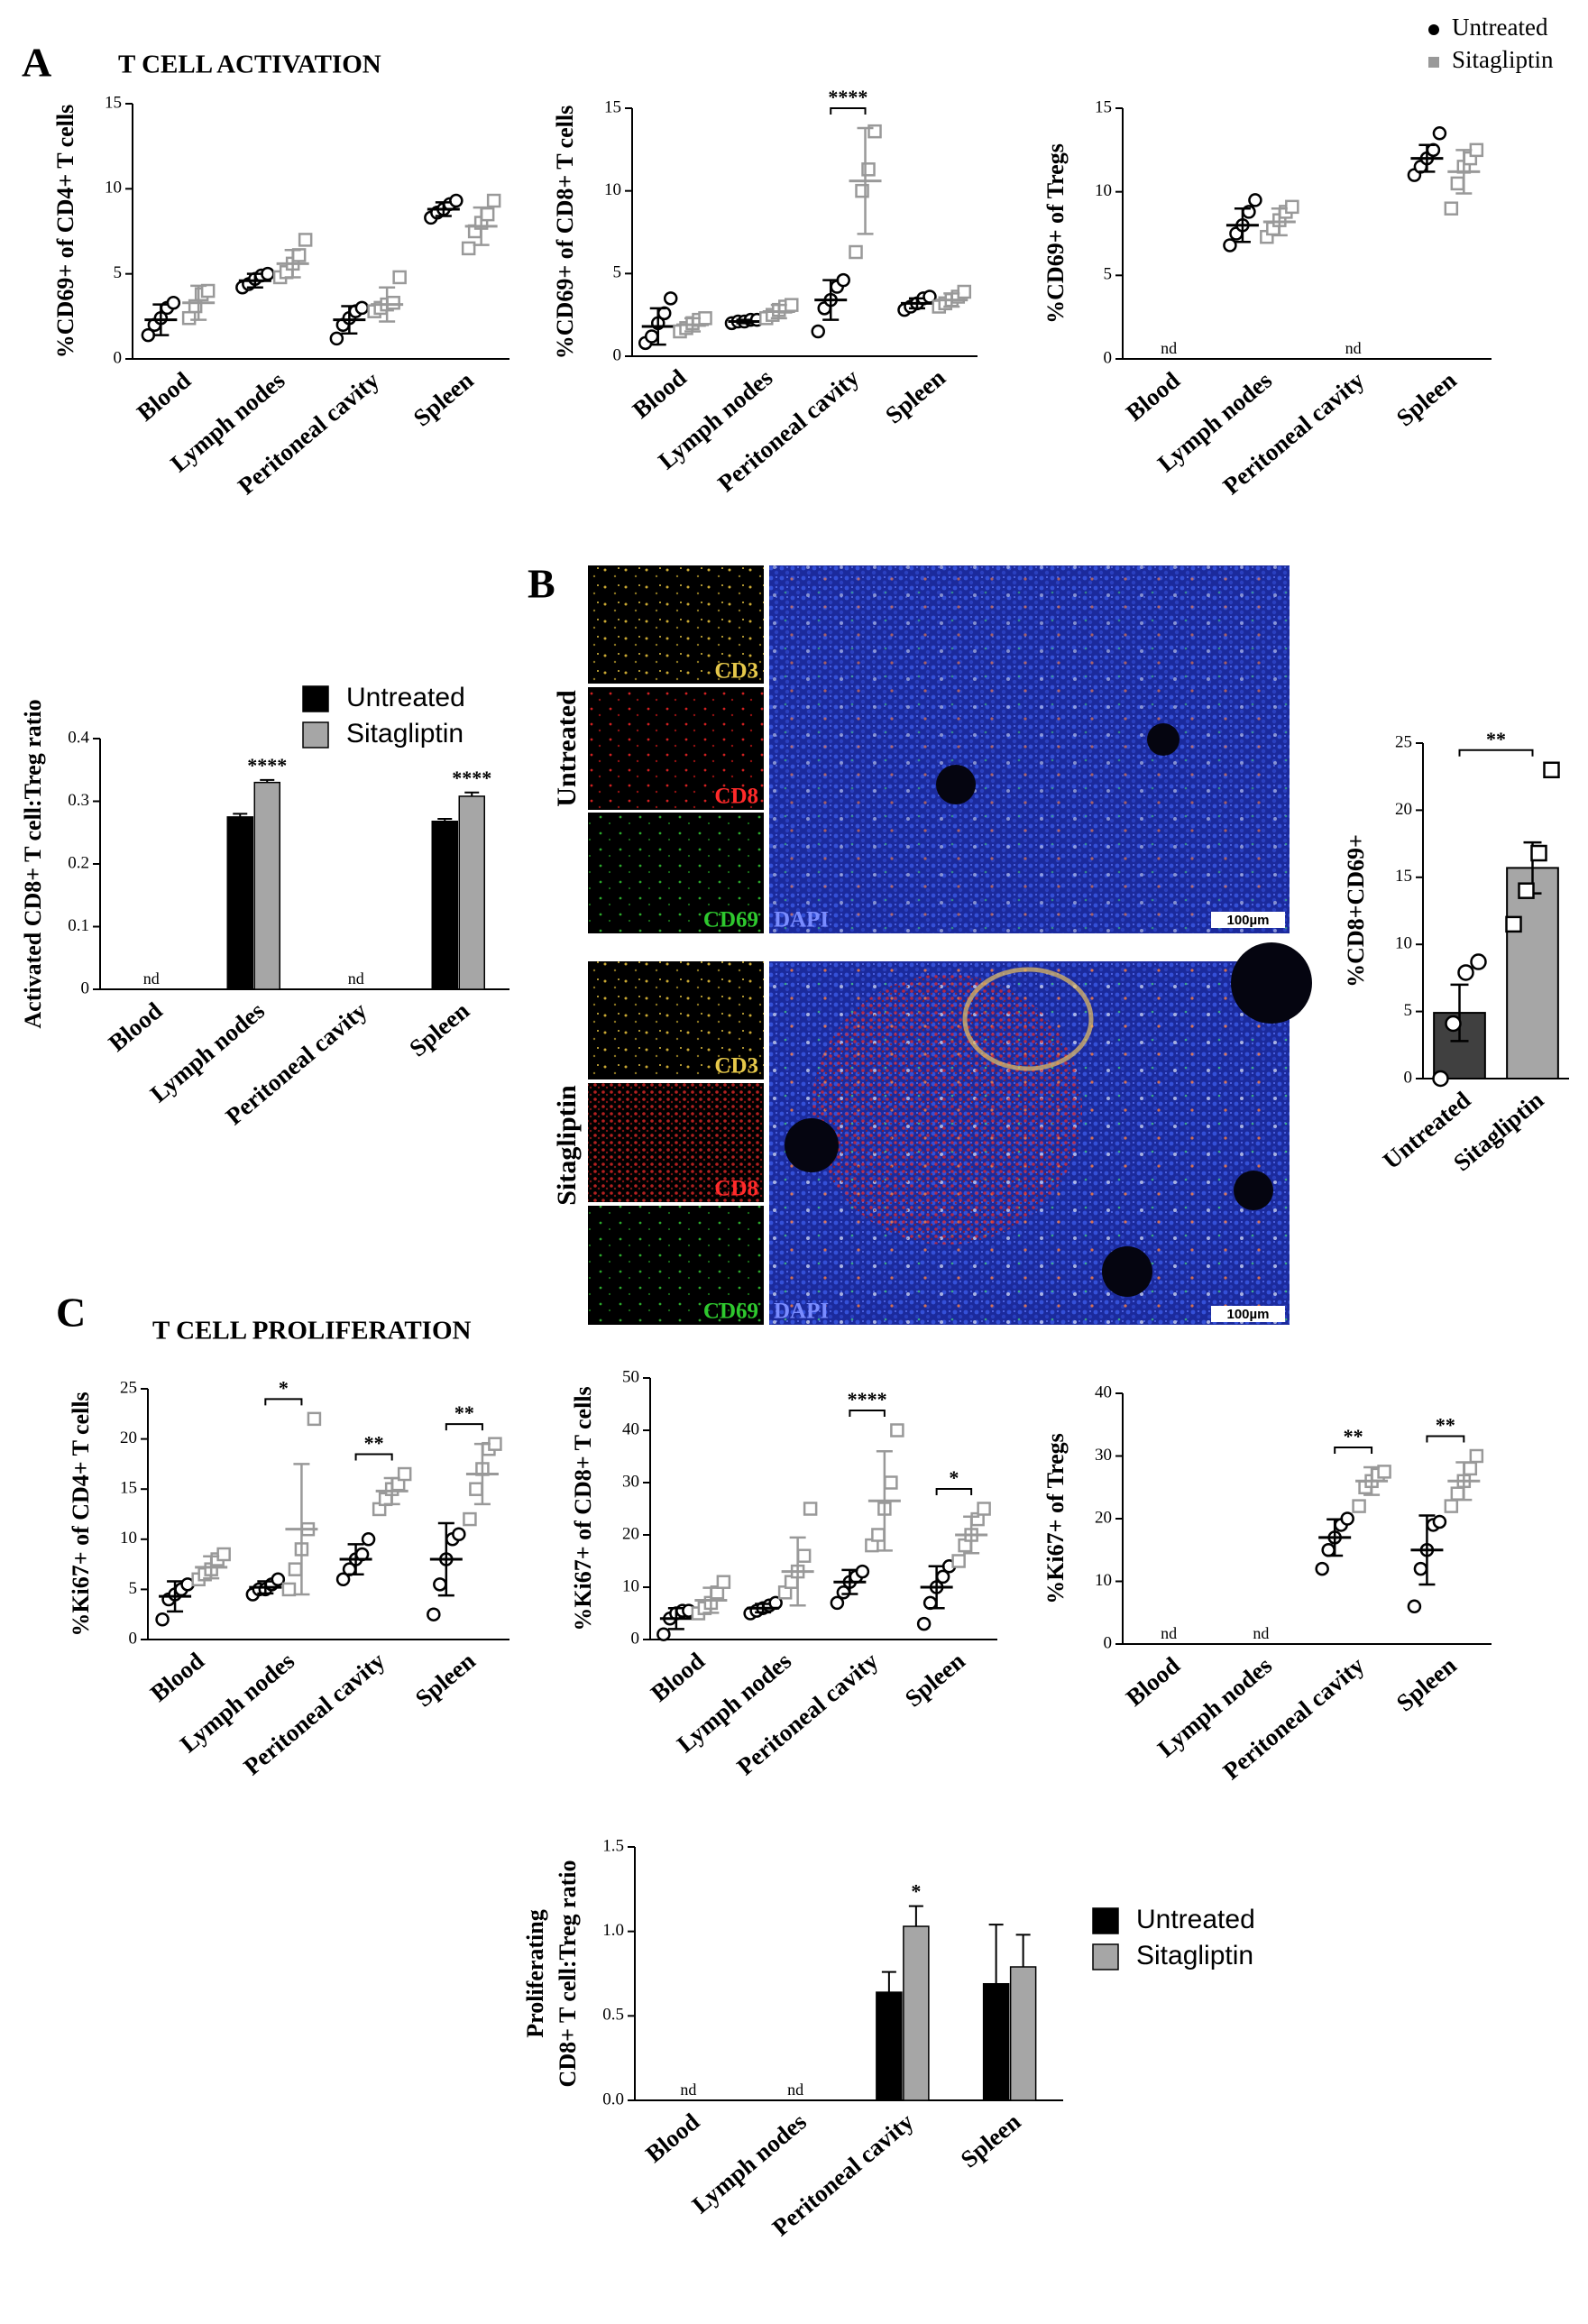 Image resolution: width=1588 pixels, height=2324 pixels. I want to click on y-axis-label: CD8+ T cell:Treg ratio, so click(568, 1974).